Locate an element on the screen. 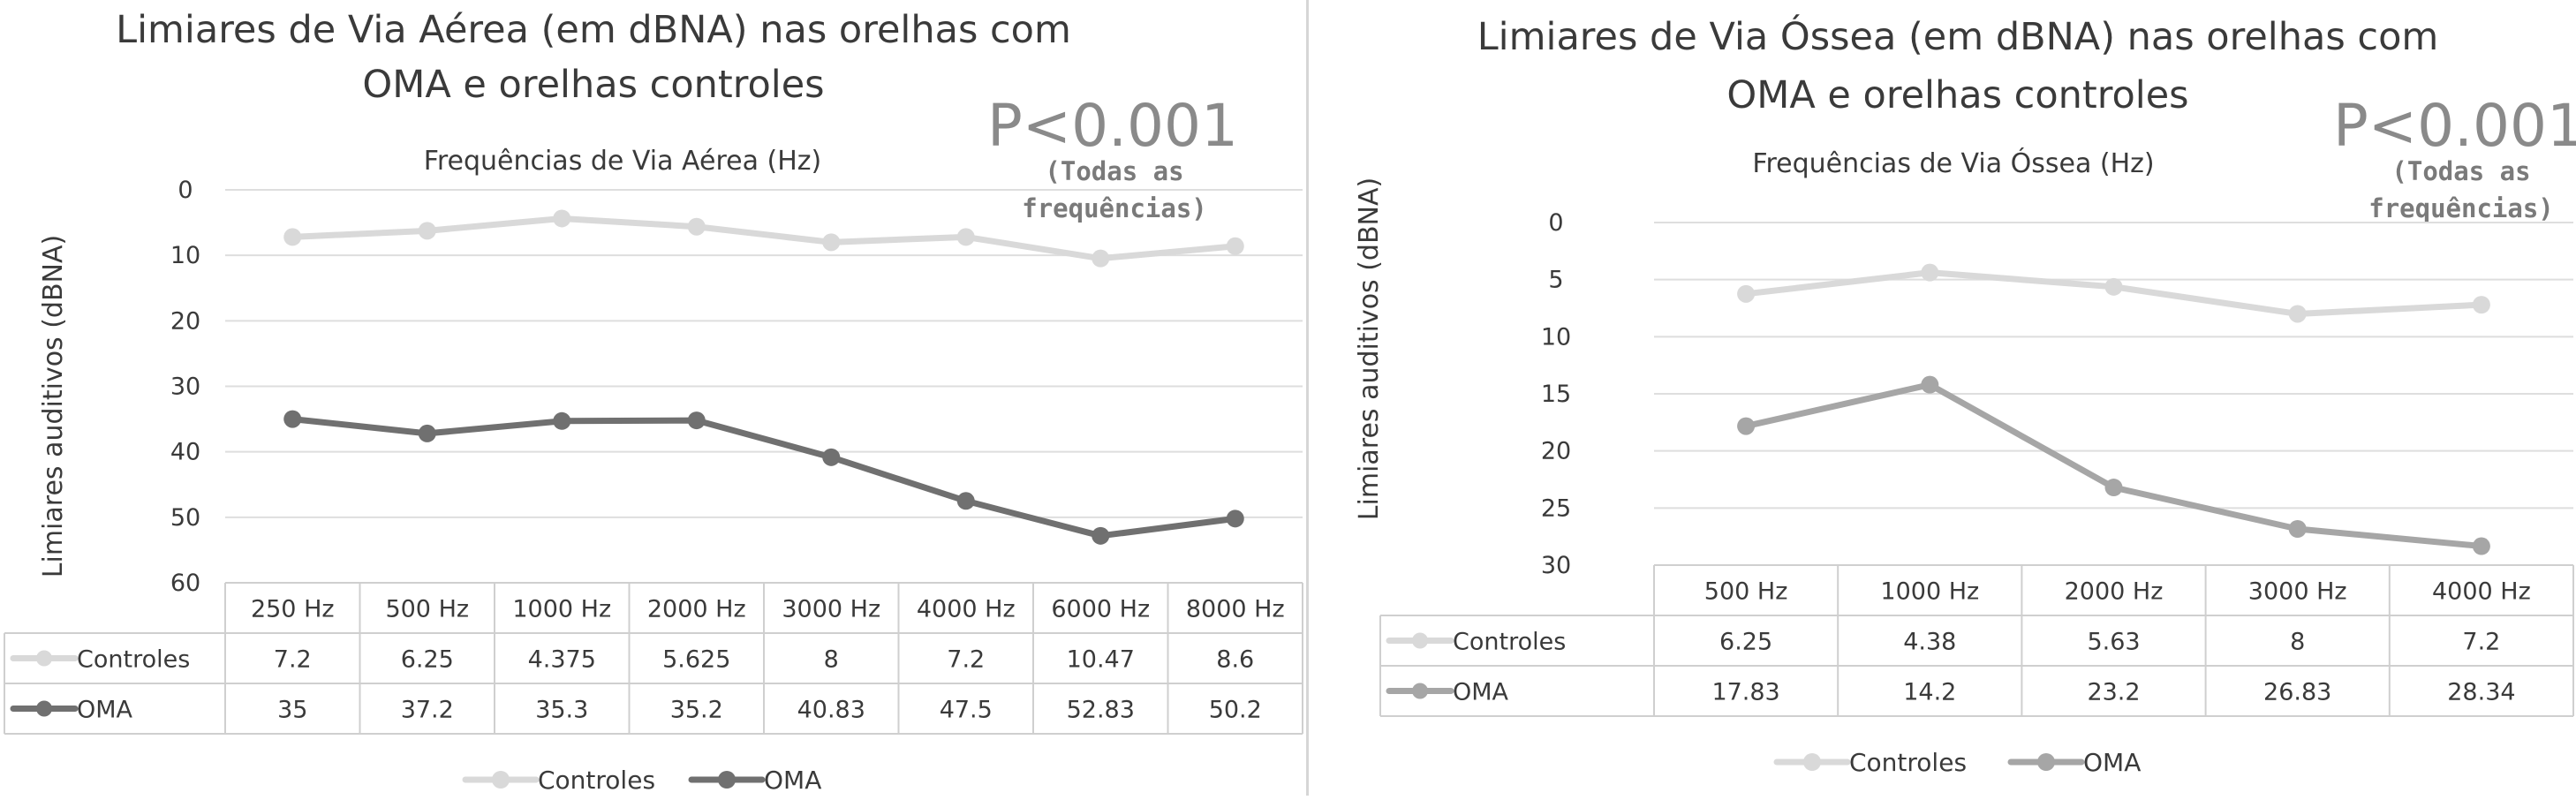 Image resolution: width=2576 pixels, height=800 pixels. data-table-cell: 23.2 is located at coordinates (2113, 692).